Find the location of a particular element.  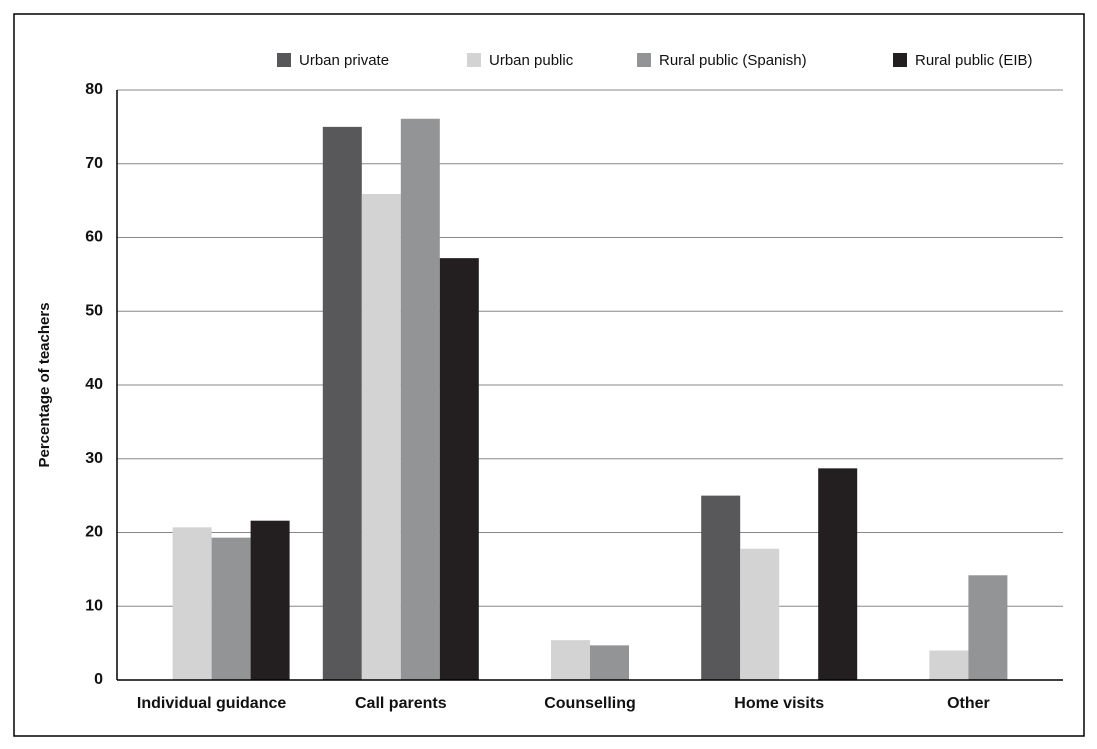

legend-label: Urban public is located at coordinates (531, 60).